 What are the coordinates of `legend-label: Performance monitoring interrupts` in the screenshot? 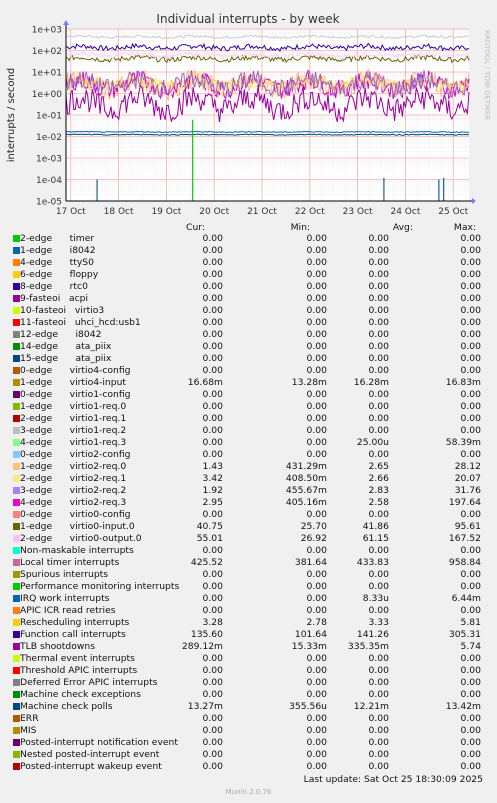 It's located at (100, 586).